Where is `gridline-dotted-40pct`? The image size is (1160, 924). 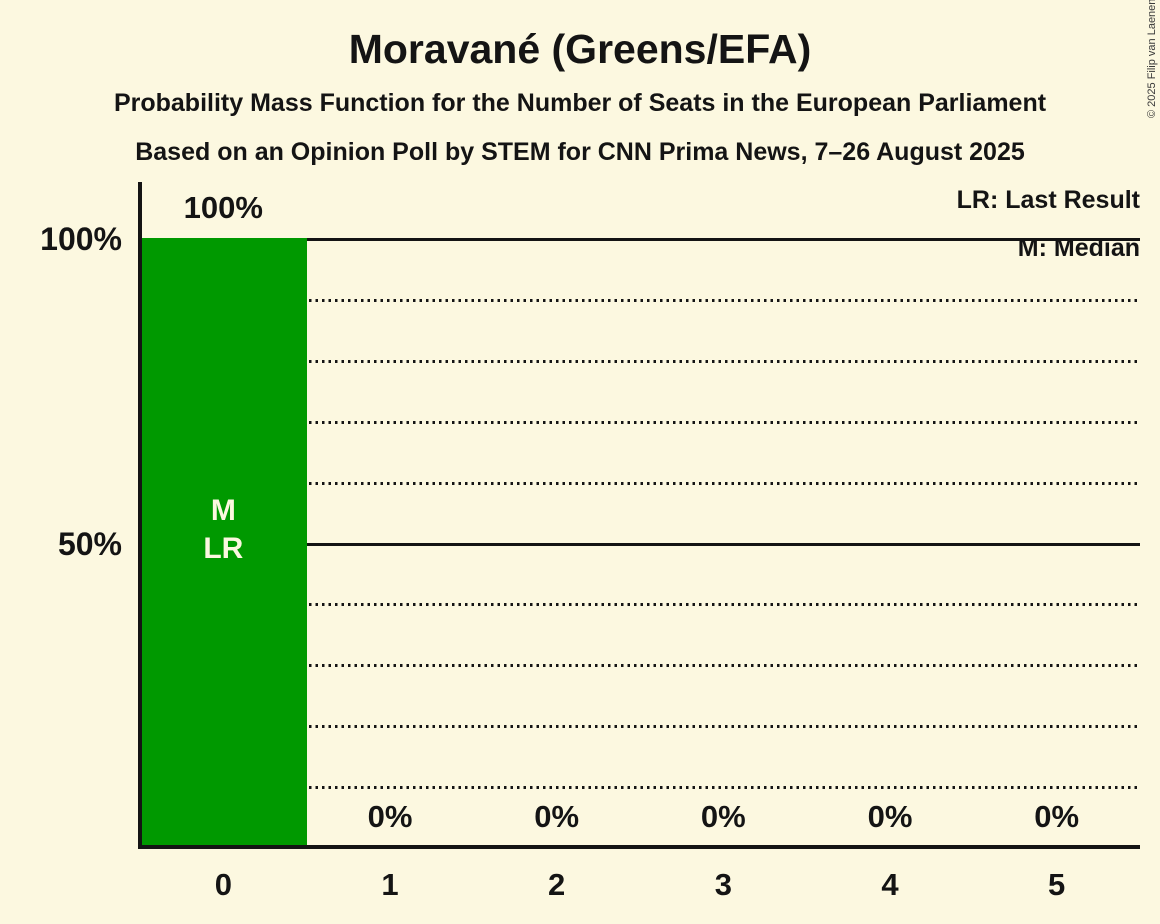 gridline-dotted-40pct is located at coordinates (640, 604).